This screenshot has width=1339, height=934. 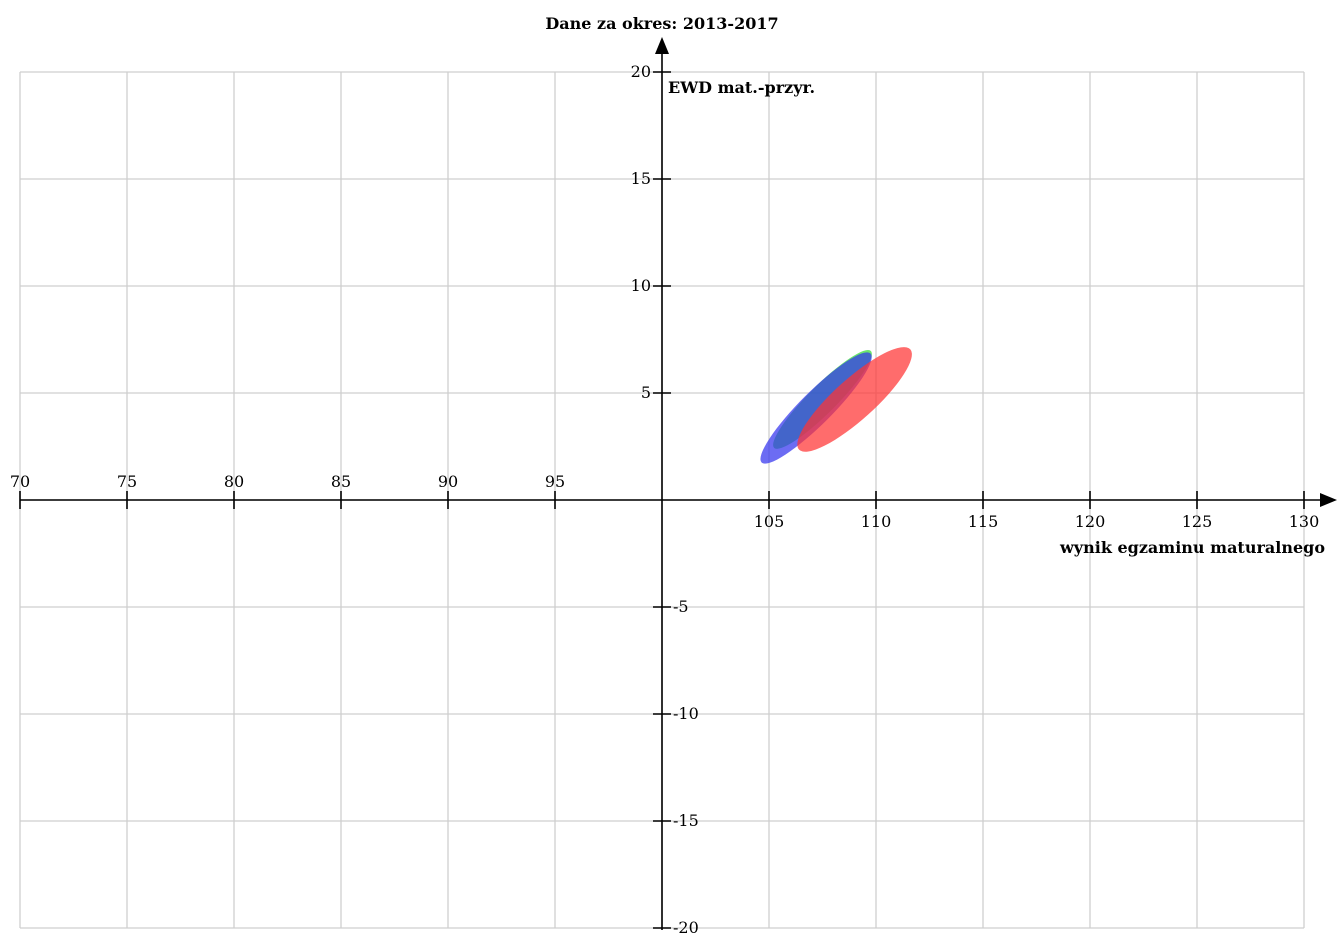 What do you see at coordinates (555, 481) in the screenshot?
I see `x-tick-label: 95` at bounding box center [555, 481].